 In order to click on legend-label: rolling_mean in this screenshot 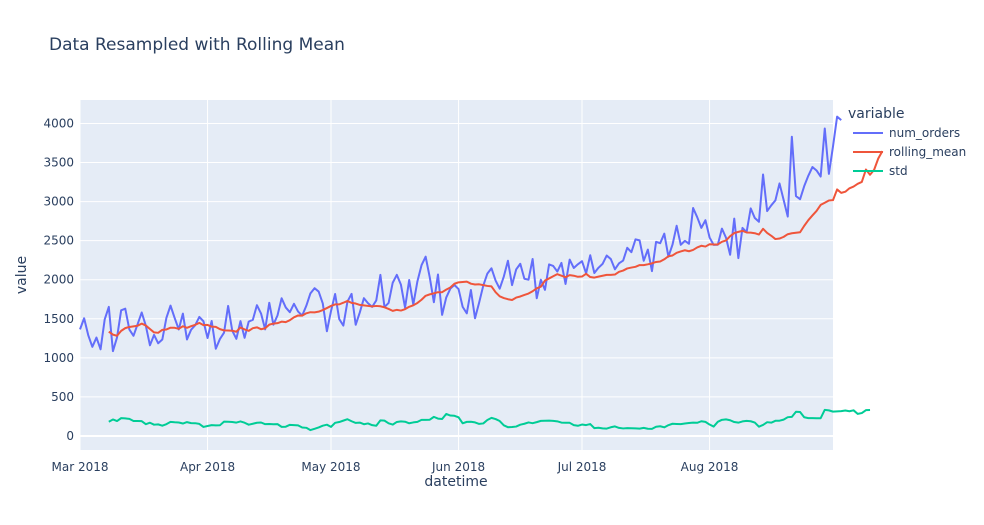, I will do `click(927, 152)`.